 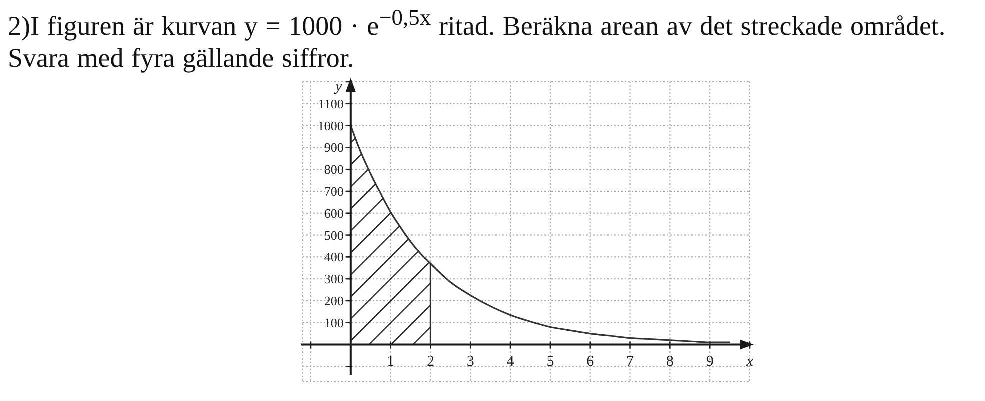 I want to click on y-tick-label: 800, so click(x=334, y=170).